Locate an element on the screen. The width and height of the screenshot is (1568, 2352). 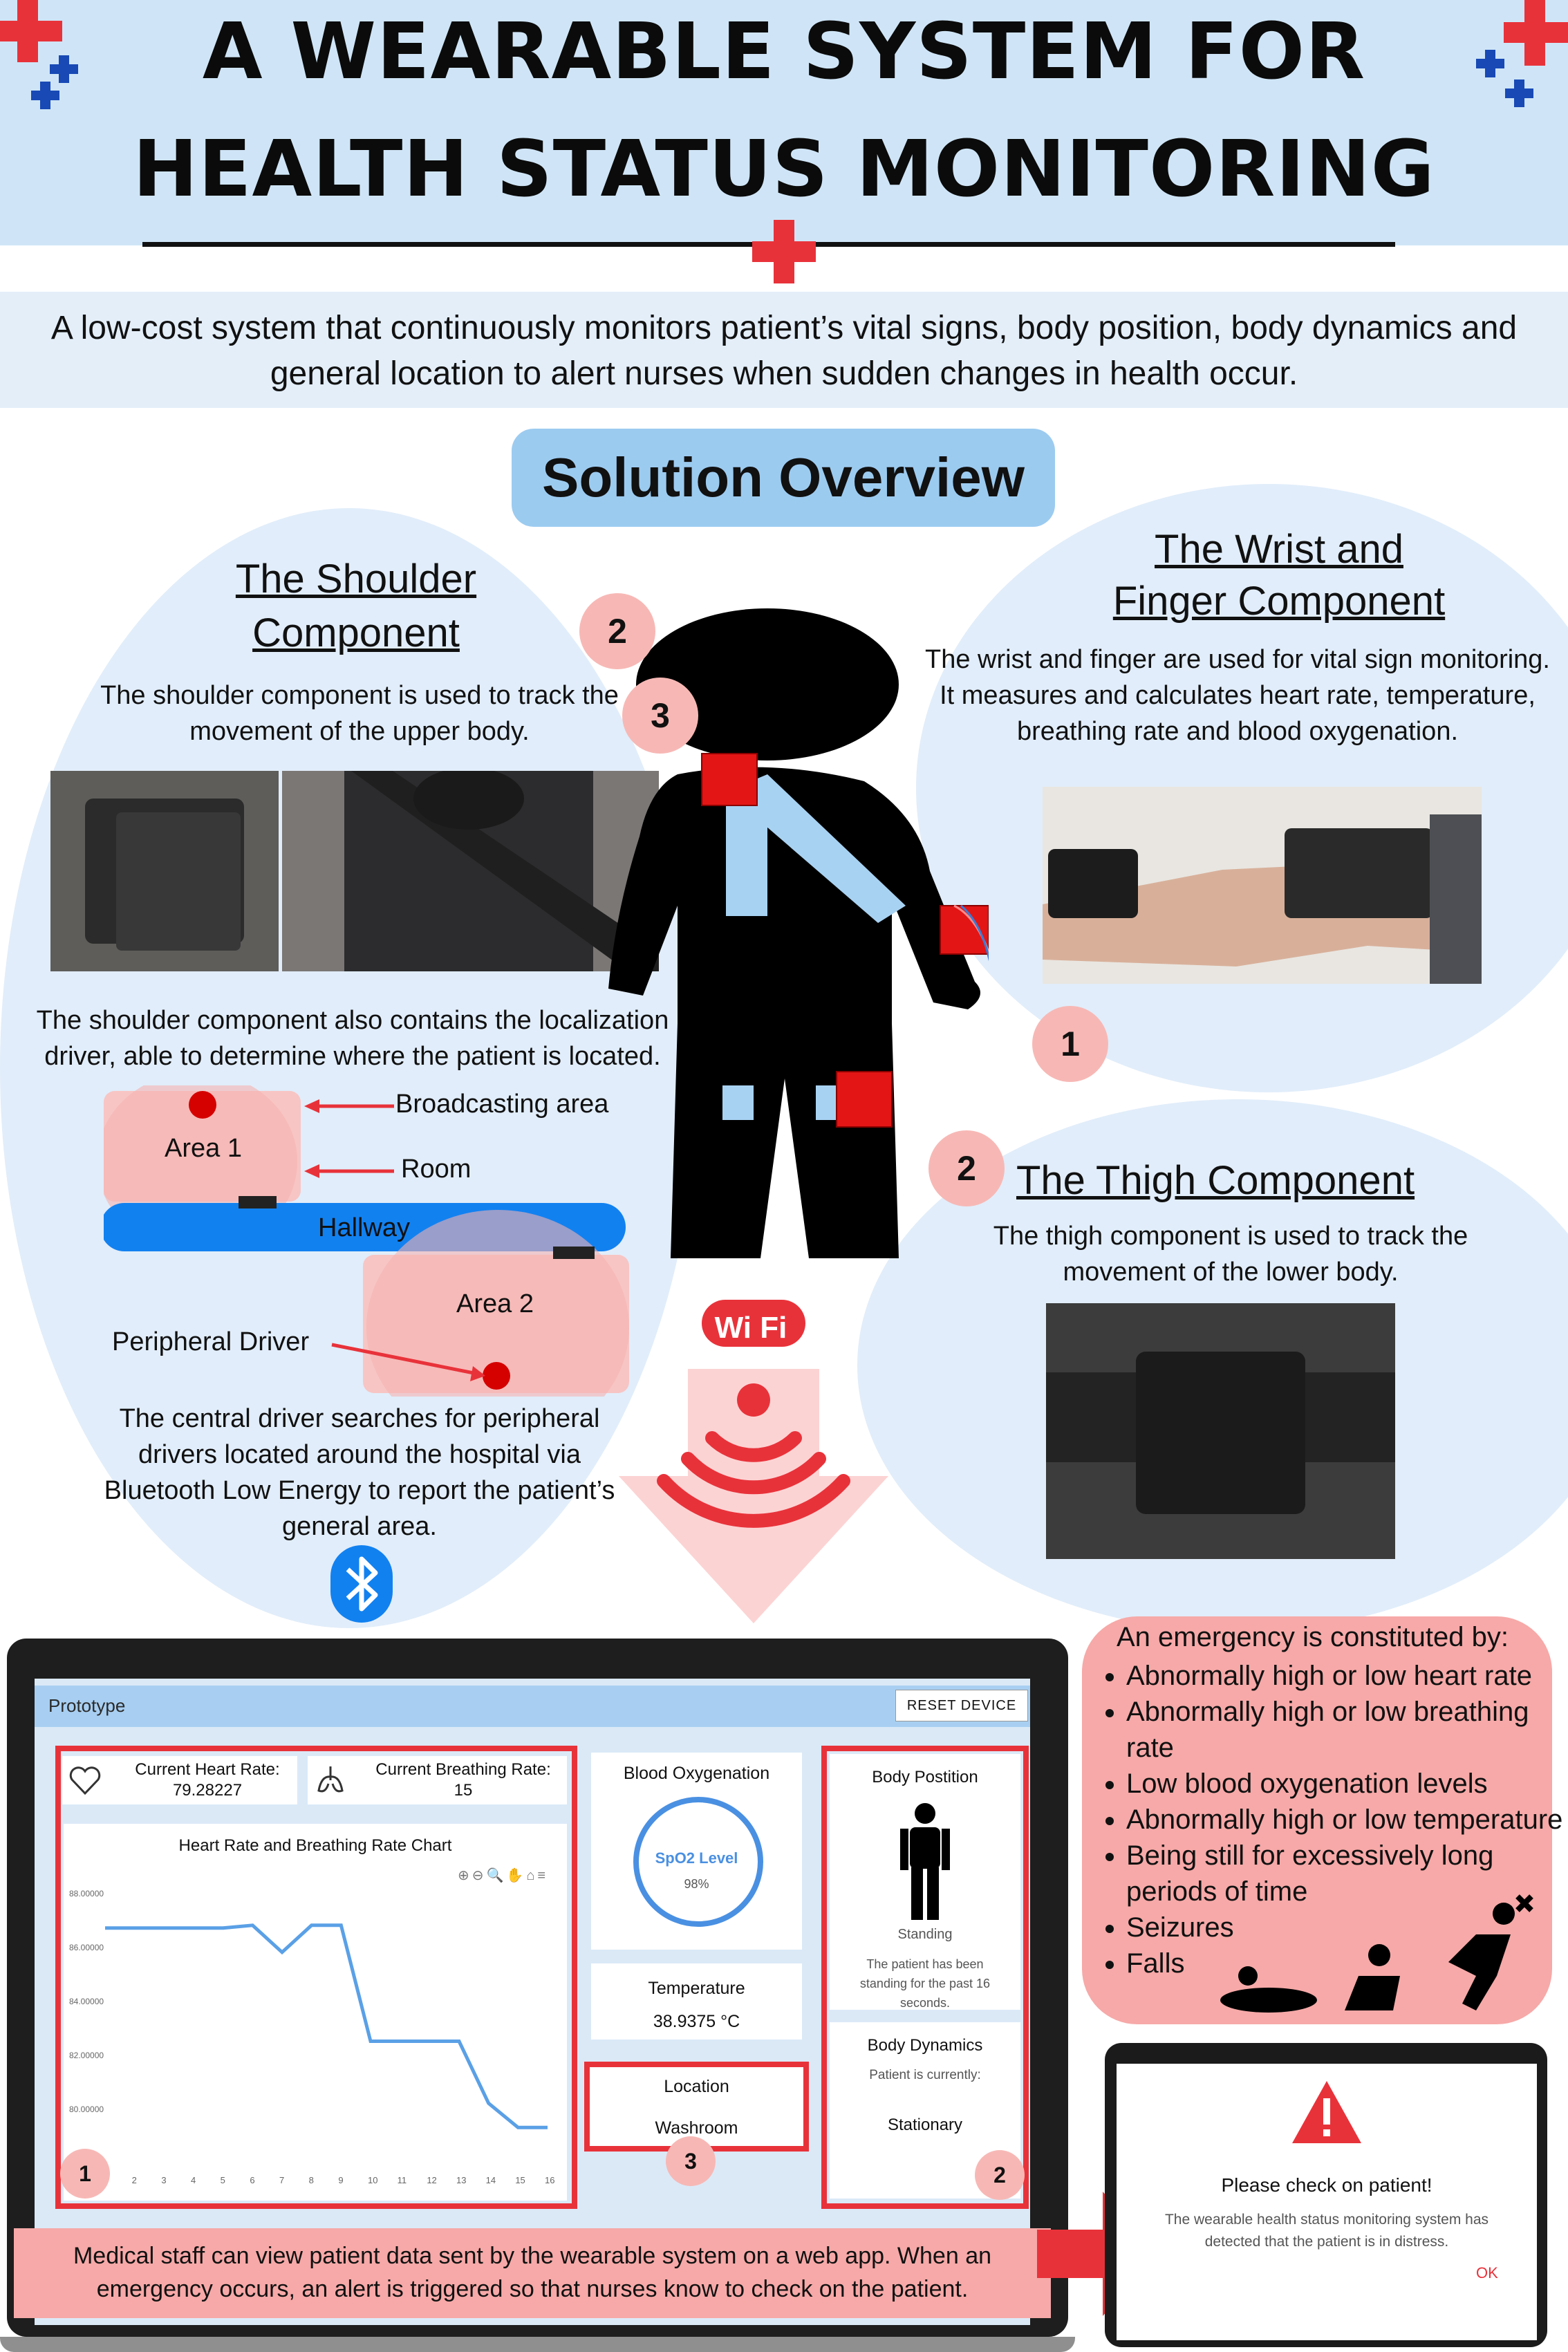
alert-title: Please check on patient! is located at coordinates (1326, 2185).